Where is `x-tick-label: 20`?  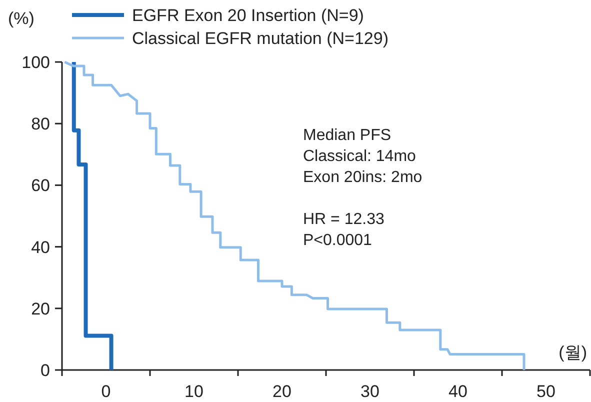 x-tick-label: 20 is located at coordinates (282, 391).